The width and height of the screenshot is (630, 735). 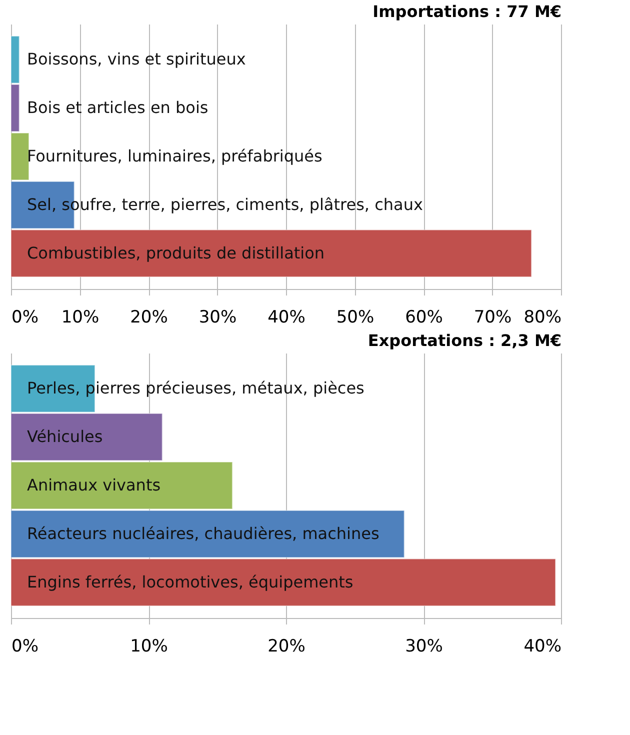 What do you see at coordinates (543, 318) in the screenshot?
I see `x-tick-label: 80%` at bounding box center [543, 318].